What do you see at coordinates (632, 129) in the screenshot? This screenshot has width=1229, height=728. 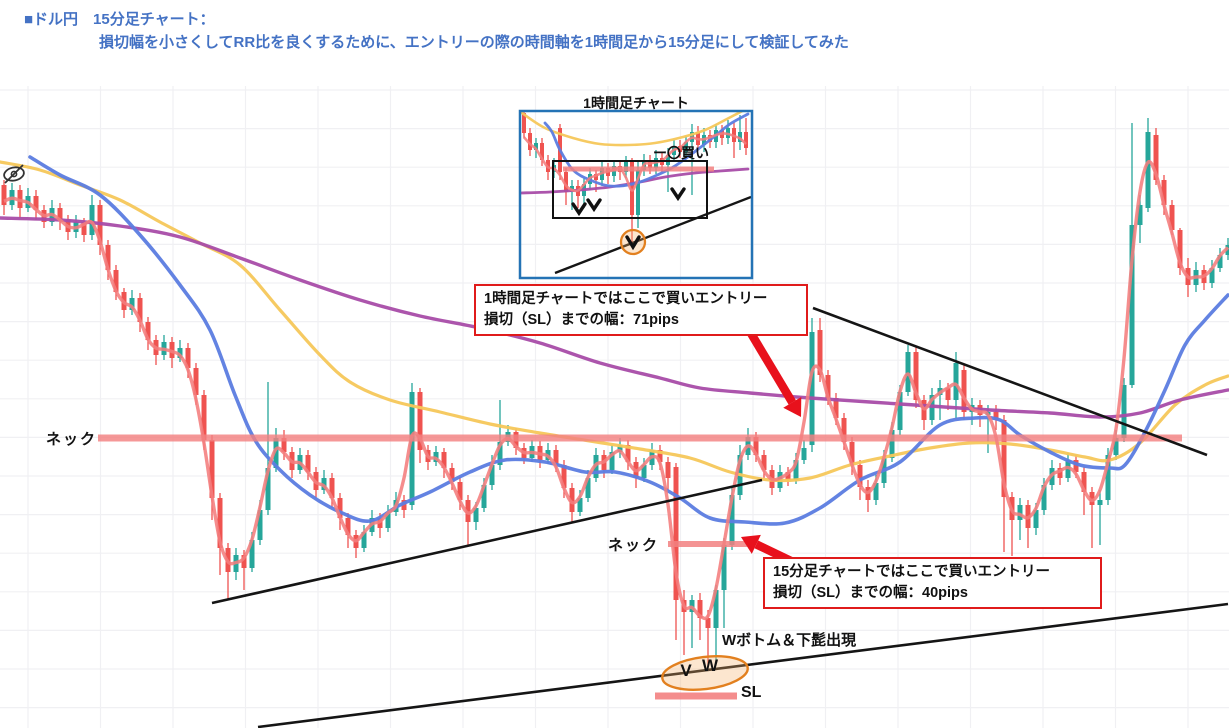 I see `inset-ma-yellow` at bounding box center [632, 129].